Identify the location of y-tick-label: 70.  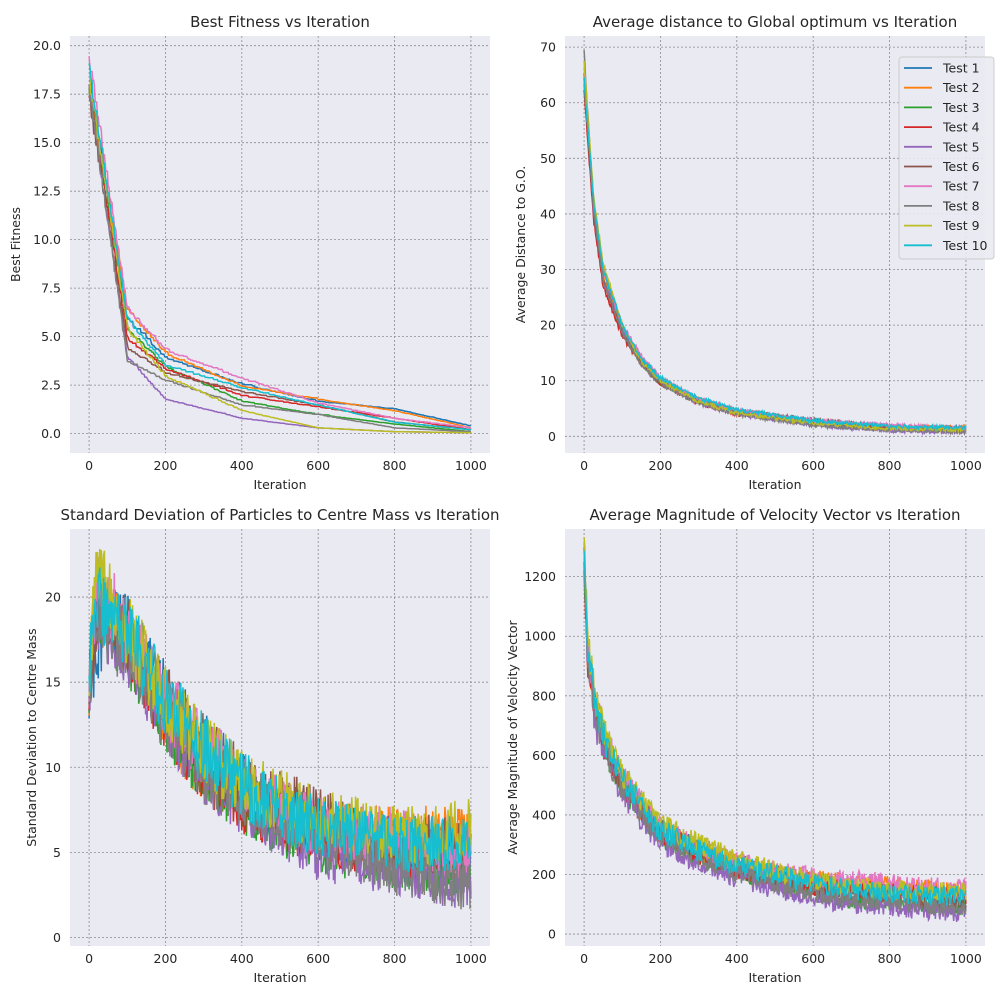
(548, 47).